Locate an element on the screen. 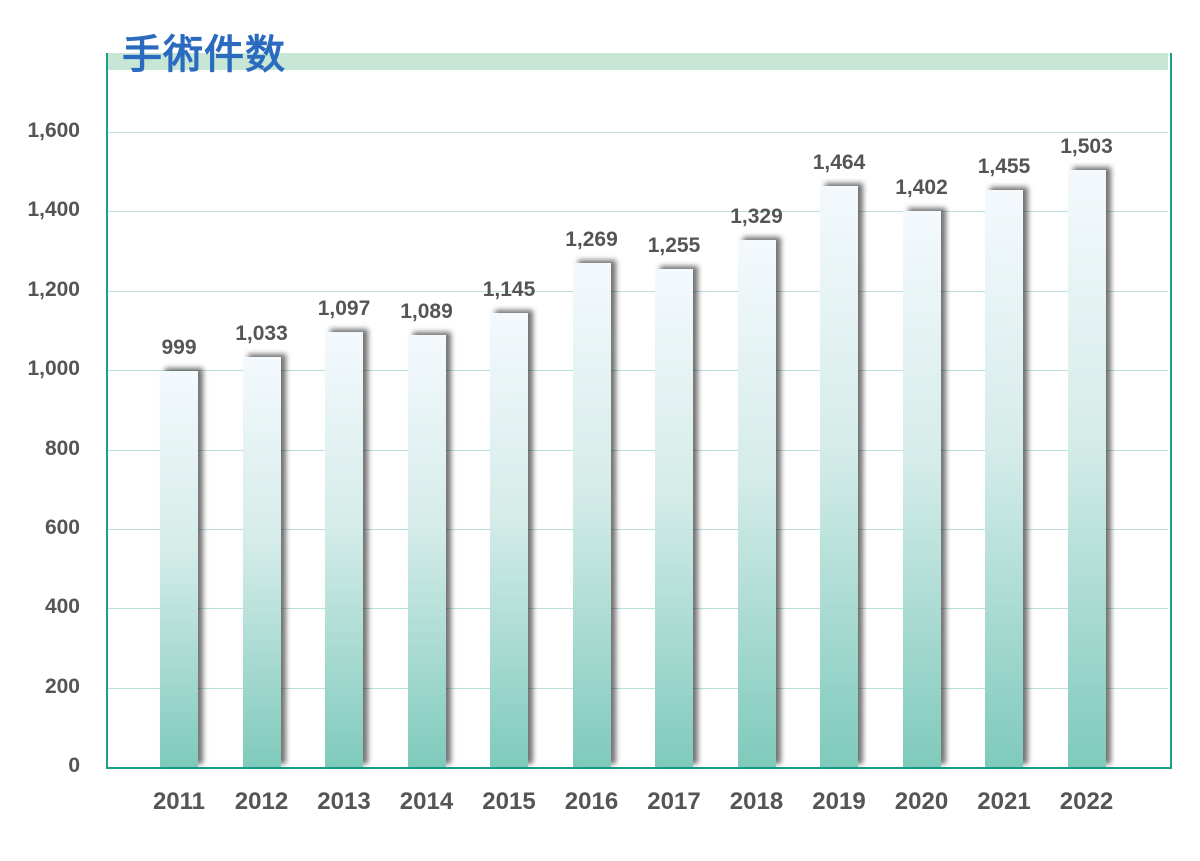 Image resolution: width=1200 pixels, height=861 pixels. x-tick-label: 2015 is located at coordinates (509, 801).